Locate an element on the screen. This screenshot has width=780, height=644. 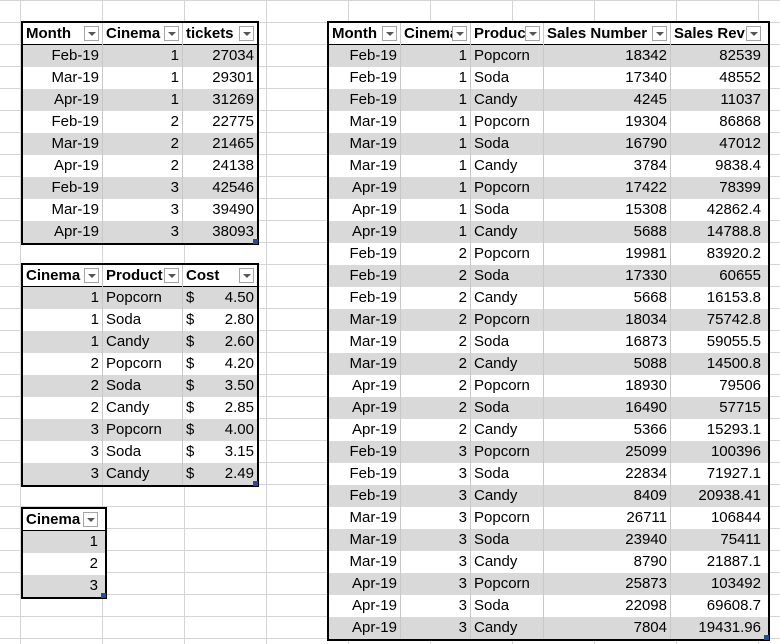
table-cell: 17340 is located at coordinates (607, 78).